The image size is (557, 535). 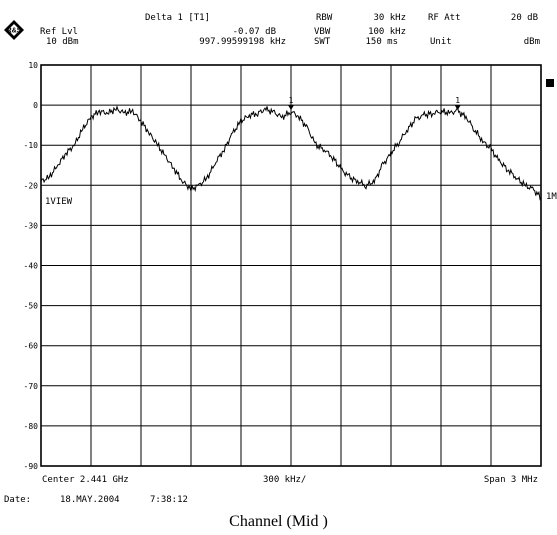 I want to click on rs-logo-icon: R&S, so click(x=14, y=30).